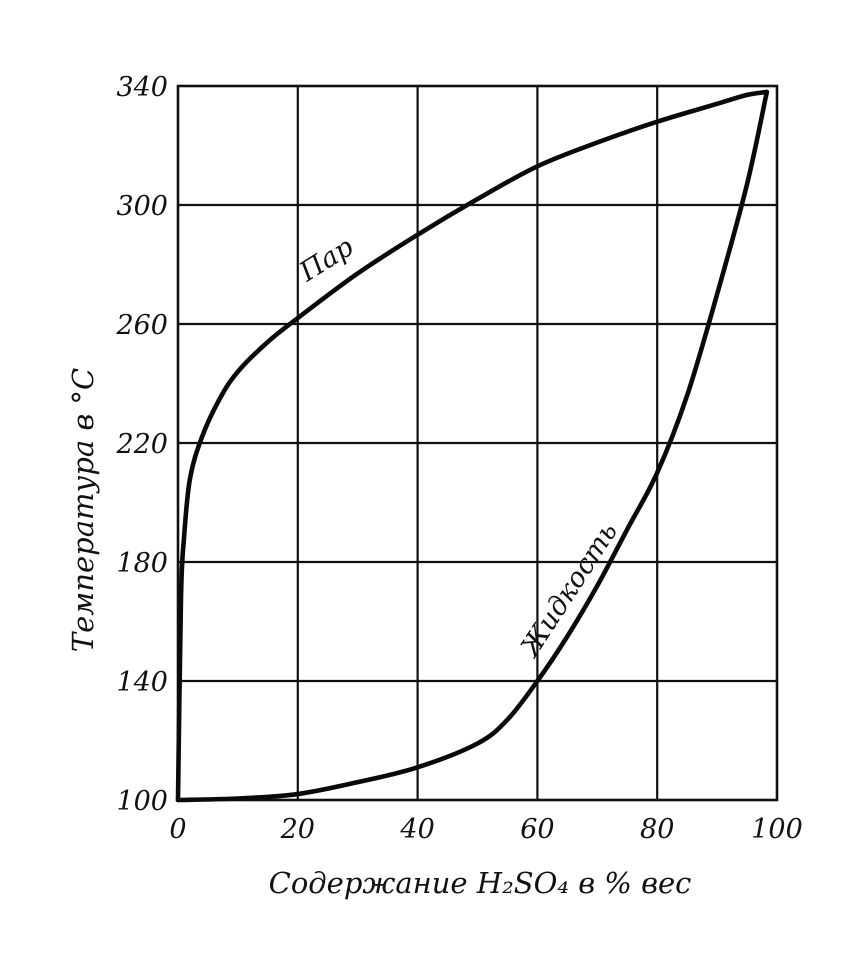 The width and height of the screenshot is (853, 968). Describe the element at coordinates (142, 87) in the screenshot. I see `y-tick-label: 340` at that location.